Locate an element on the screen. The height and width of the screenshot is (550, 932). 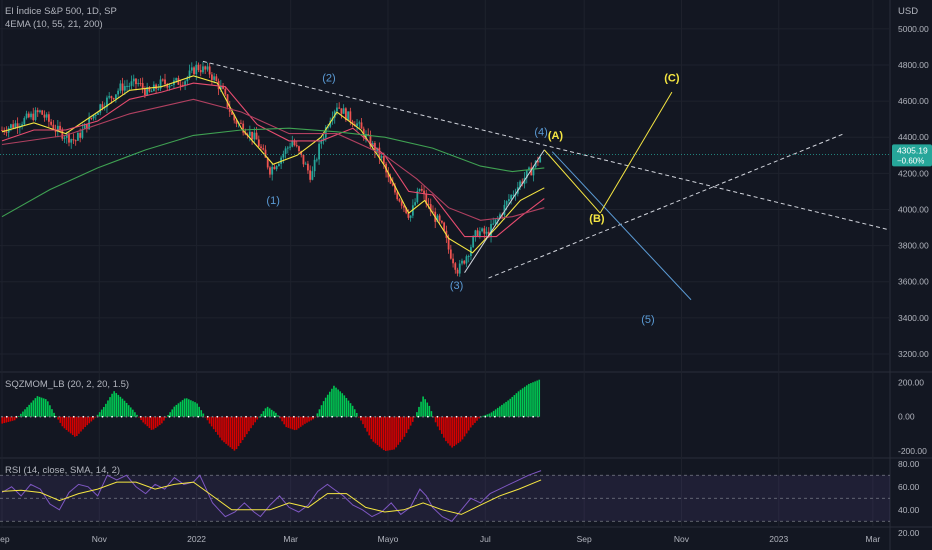
price-badge is located at coordinates (912, 155).